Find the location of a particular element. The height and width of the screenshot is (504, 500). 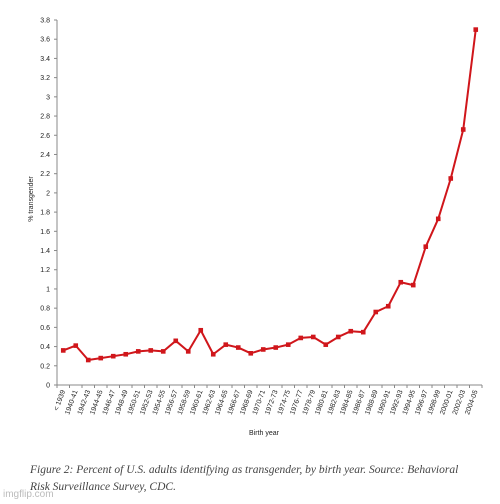

y-tick-label: 0.6 is located at coordinates (45, 328).